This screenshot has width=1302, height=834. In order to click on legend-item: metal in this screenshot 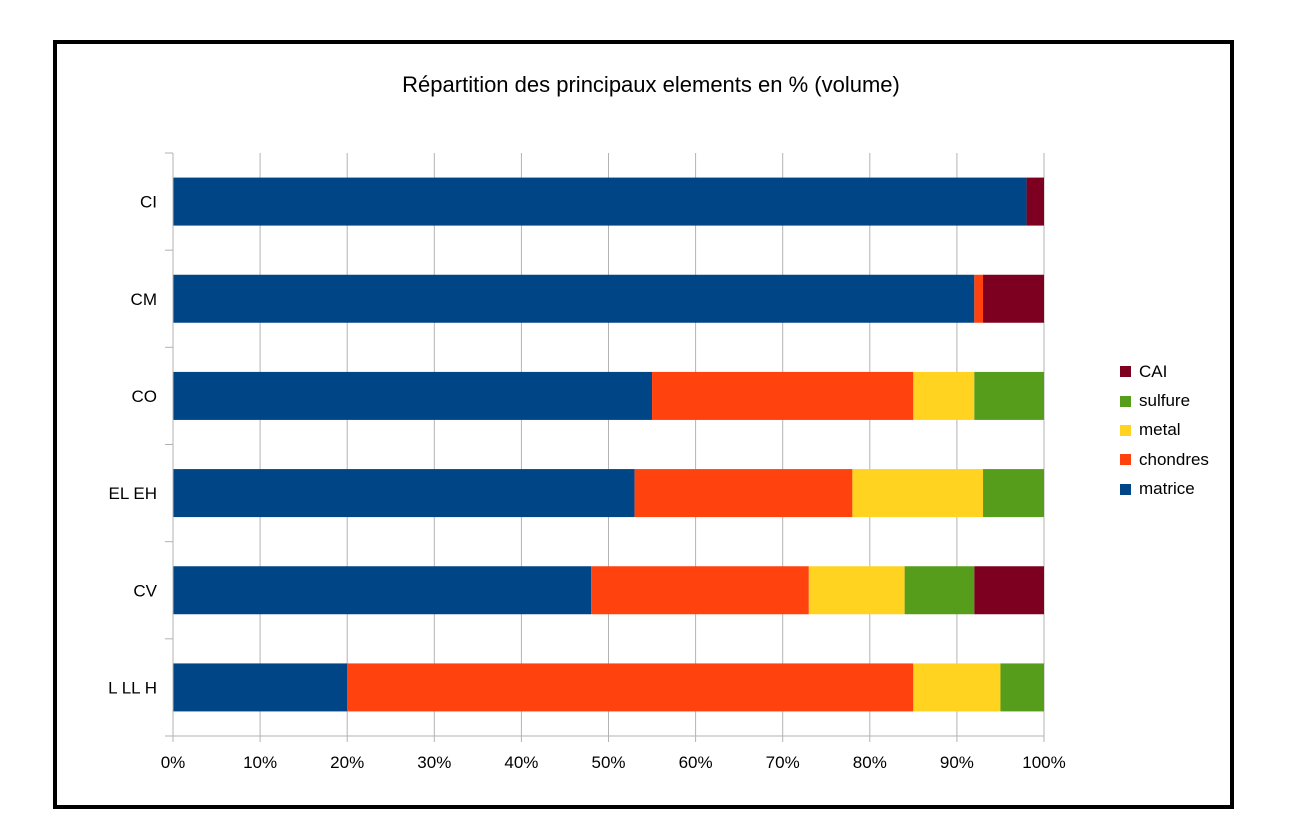, I will do `click(1164, 430)`.